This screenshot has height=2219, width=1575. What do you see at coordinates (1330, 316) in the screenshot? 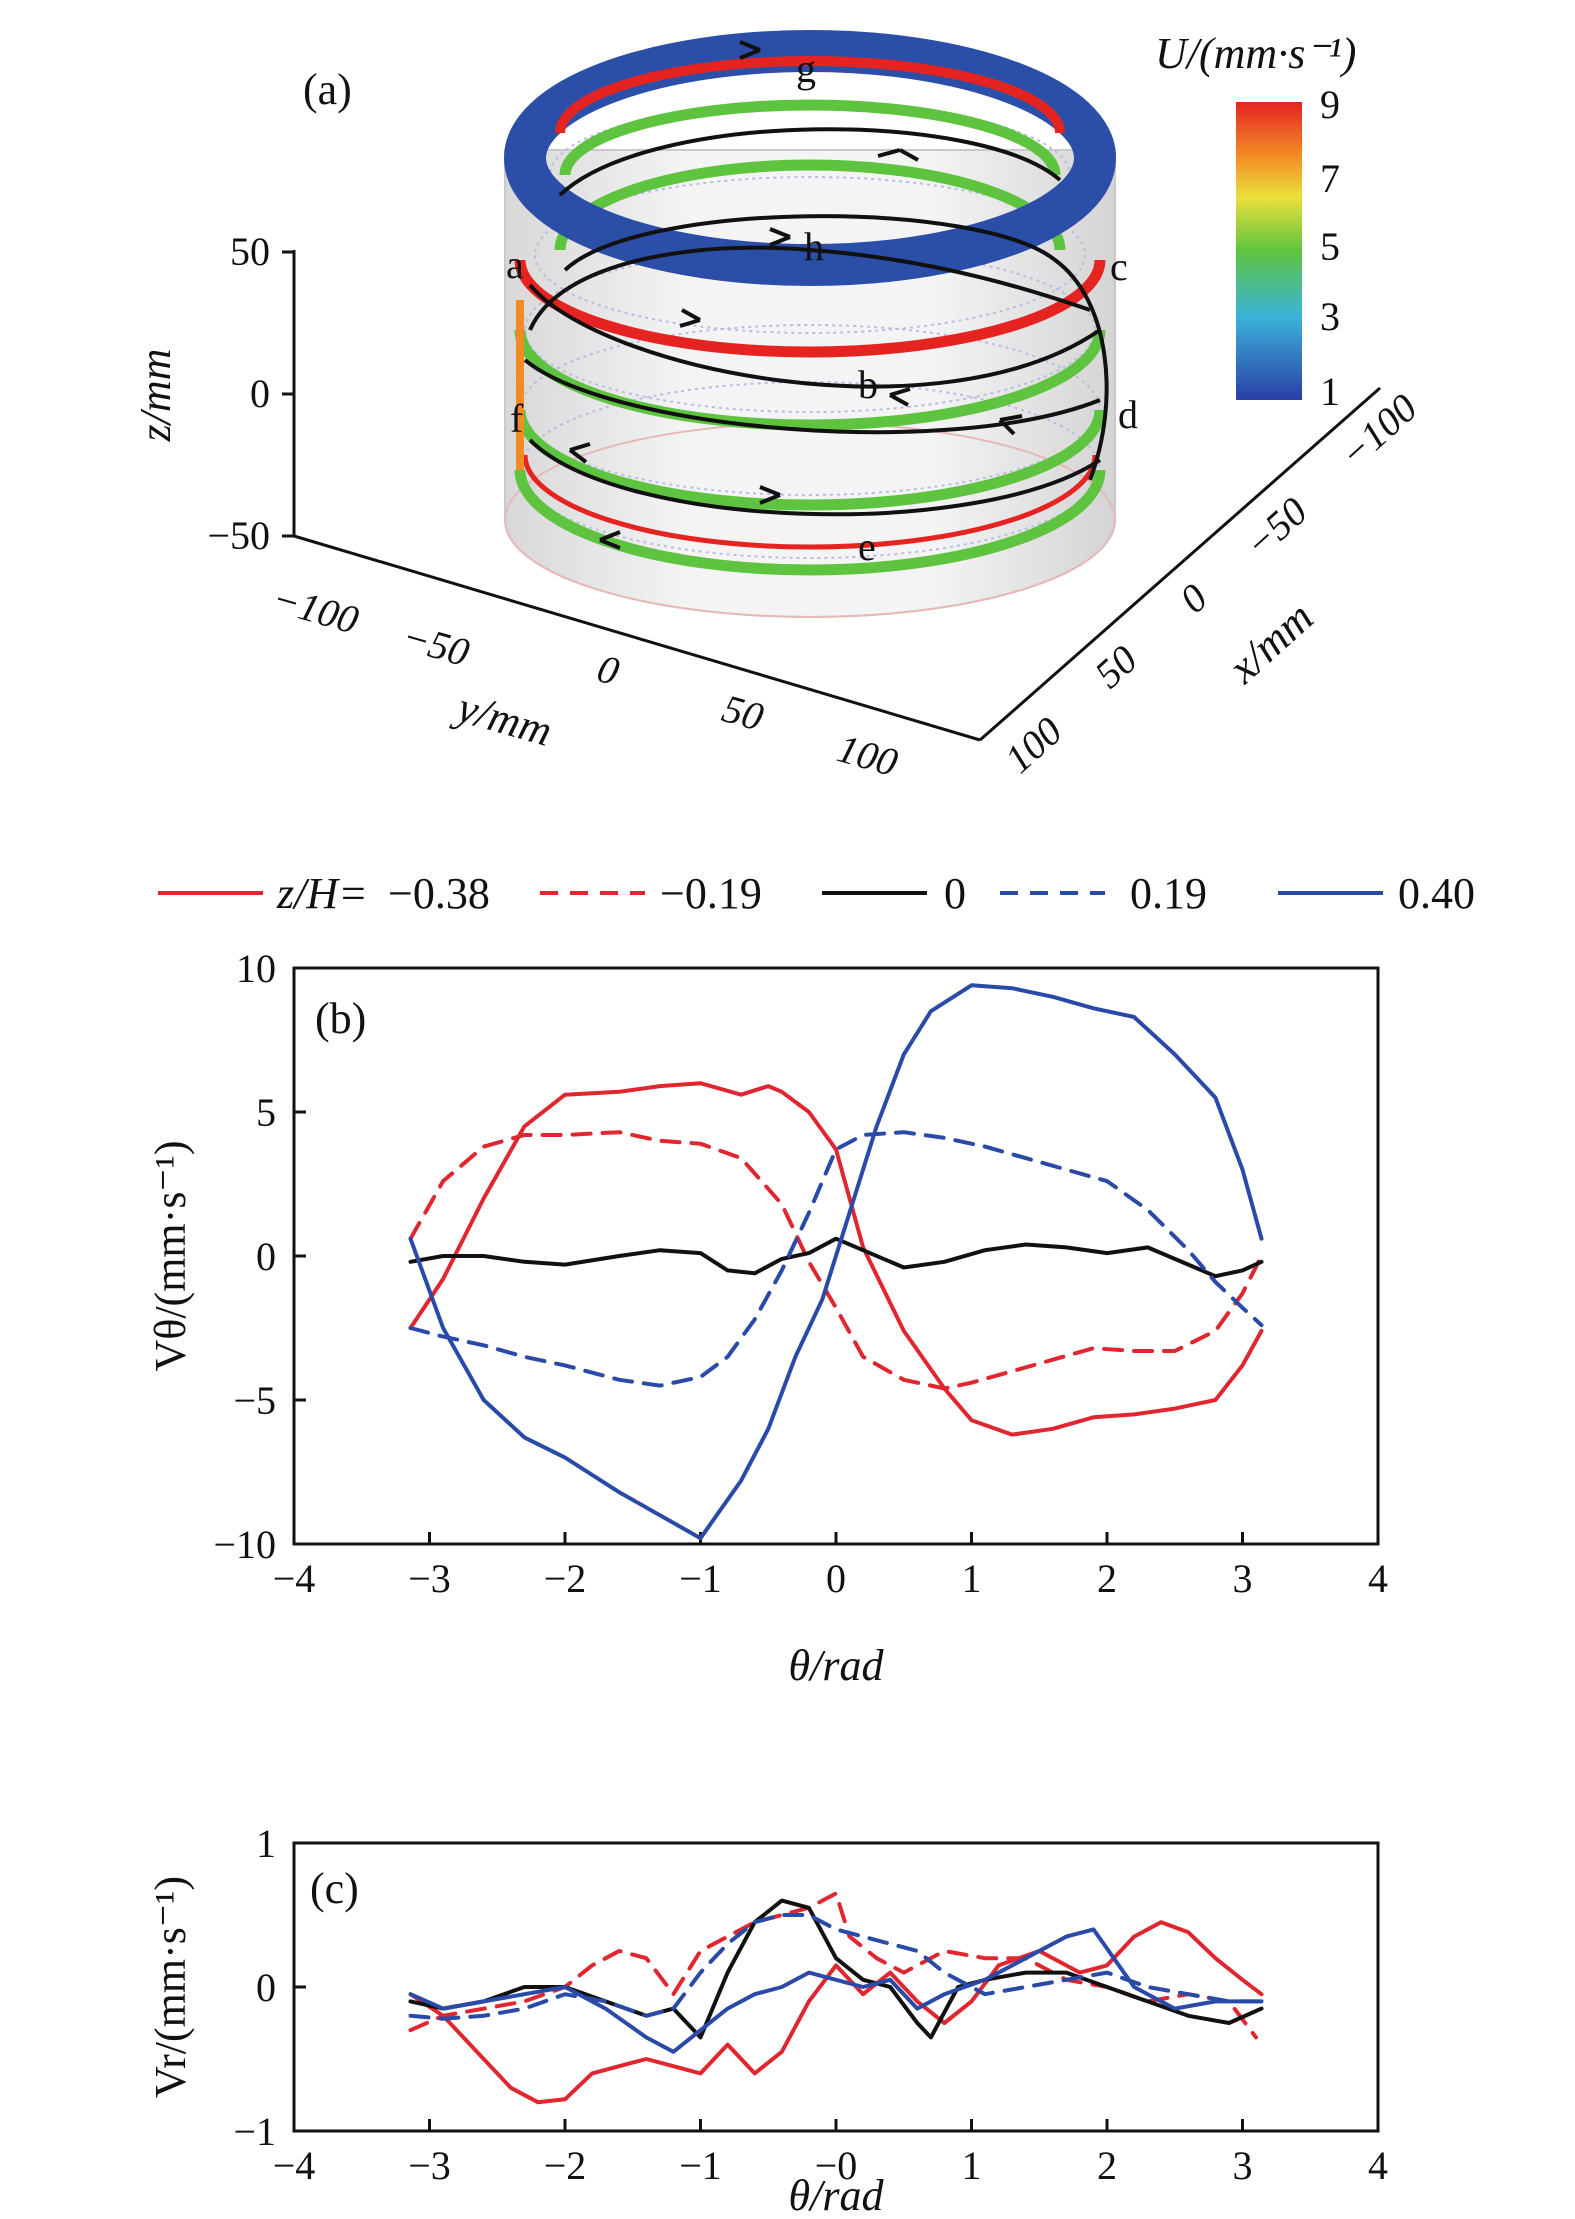
I see `colorbar-tick-3: 3` at bounding box center [1330, 316].